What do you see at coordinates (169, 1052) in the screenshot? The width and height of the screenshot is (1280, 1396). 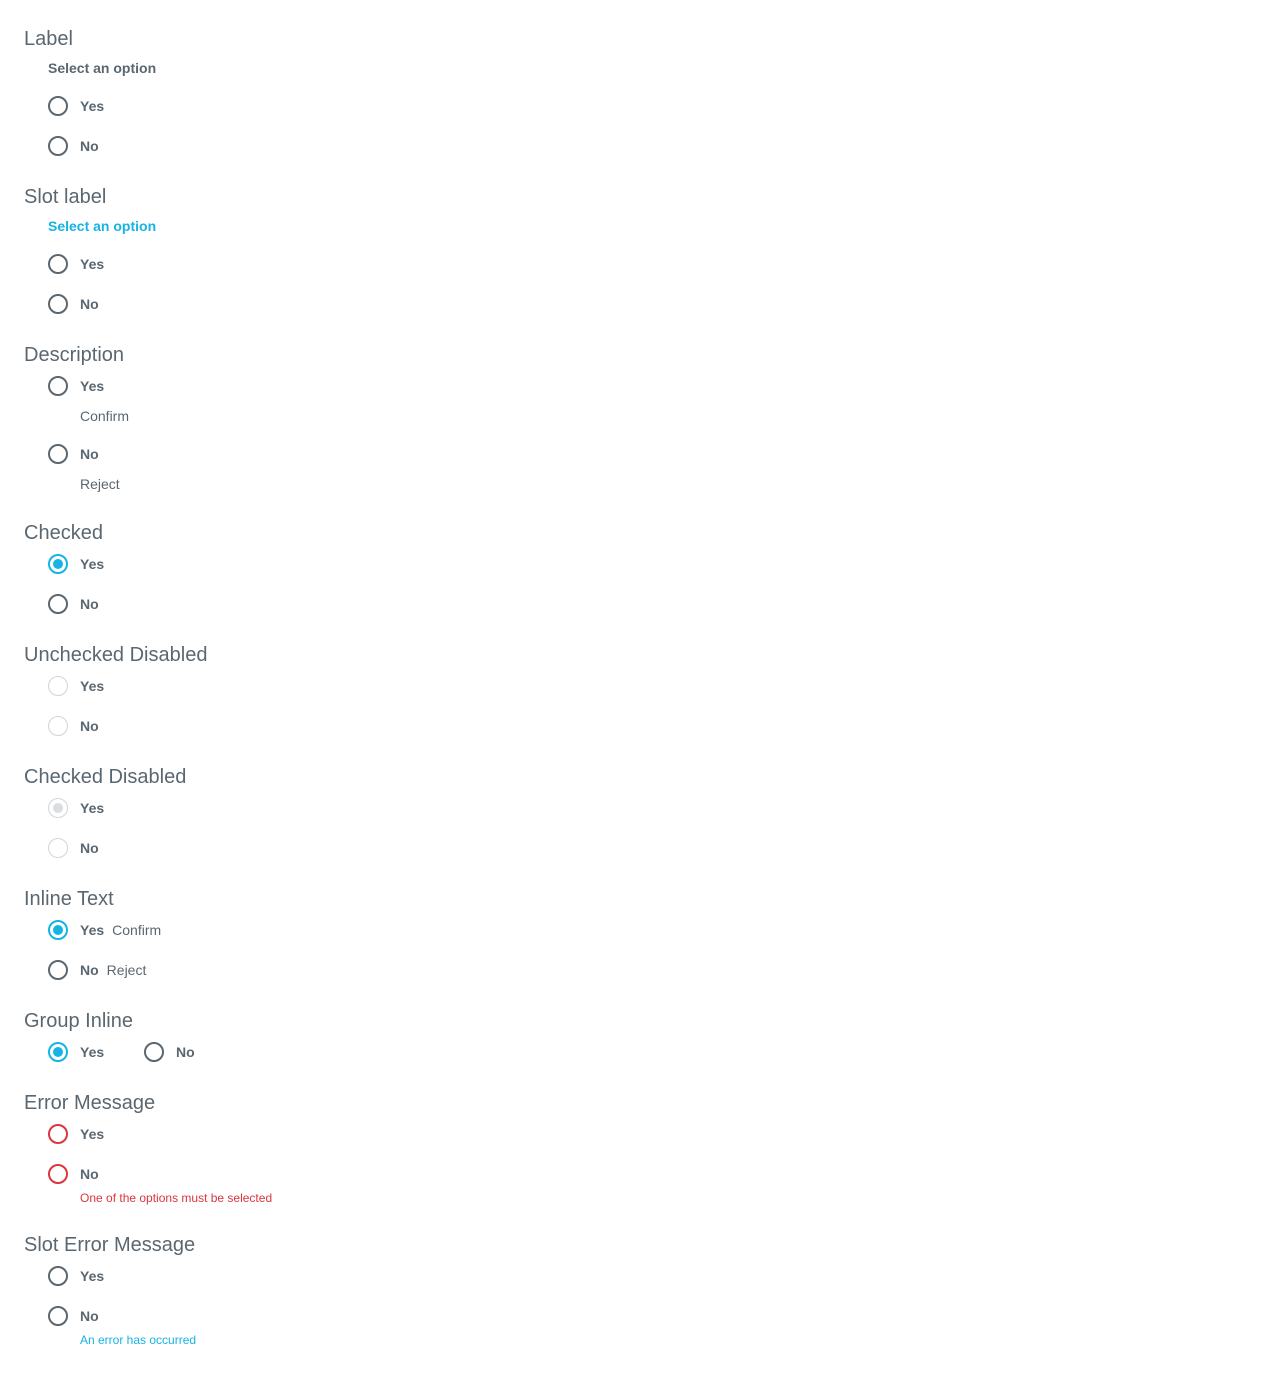 I see `radio-group-inline-no: No` at bounding box center [169, 1052].